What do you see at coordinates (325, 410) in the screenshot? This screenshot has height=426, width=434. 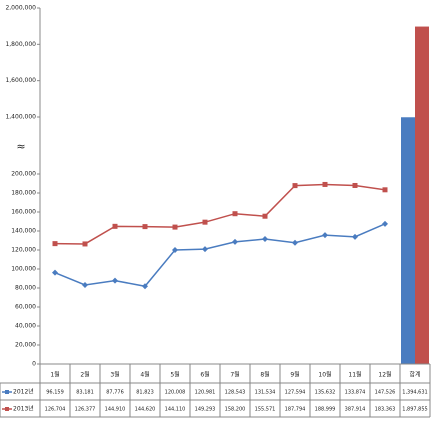 I see `table-cell: 188,999` at bounding box center [325, 410].